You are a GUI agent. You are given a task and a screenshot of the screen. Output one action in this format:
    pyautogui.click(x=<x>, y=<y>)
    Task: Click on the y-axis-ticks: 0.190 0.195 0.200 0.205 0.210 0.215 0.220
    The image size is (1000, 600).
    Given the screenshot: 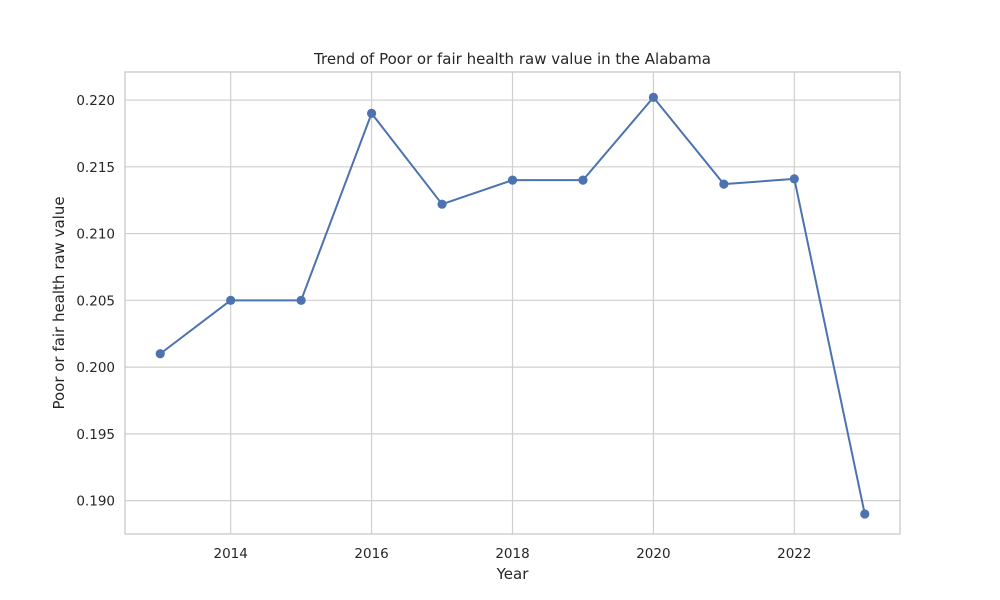 What is the action you would take?
    pyautogui.click(x=95, y=301)
    